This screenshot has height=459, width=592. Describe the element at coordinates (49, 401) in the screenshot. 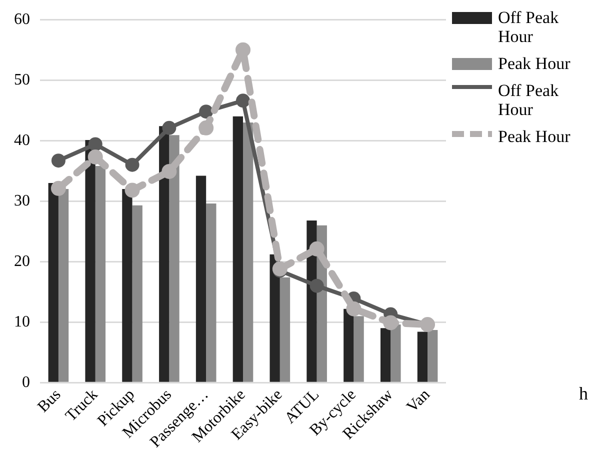

I see `x-tick-label: Bus` at that location.